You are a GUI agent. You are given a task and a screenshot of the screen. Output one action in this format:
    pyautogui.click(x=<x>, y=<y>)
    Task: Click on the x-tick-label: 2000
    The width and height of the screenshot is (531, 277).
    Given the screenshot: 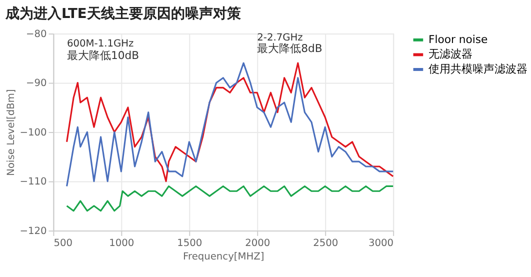 What is the action you would take?
    pyautogui.click(x=257, y=243)
    